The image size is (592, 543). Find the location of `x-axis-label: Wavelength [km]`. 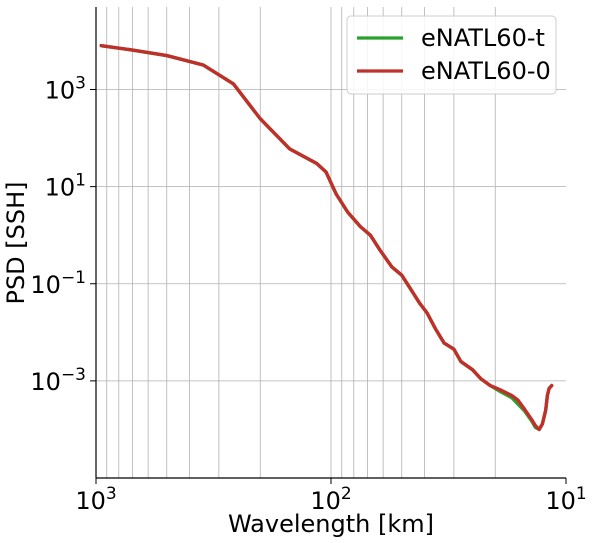

x-axis-label: Wavelength [km] is located at coordinates (331, 524).